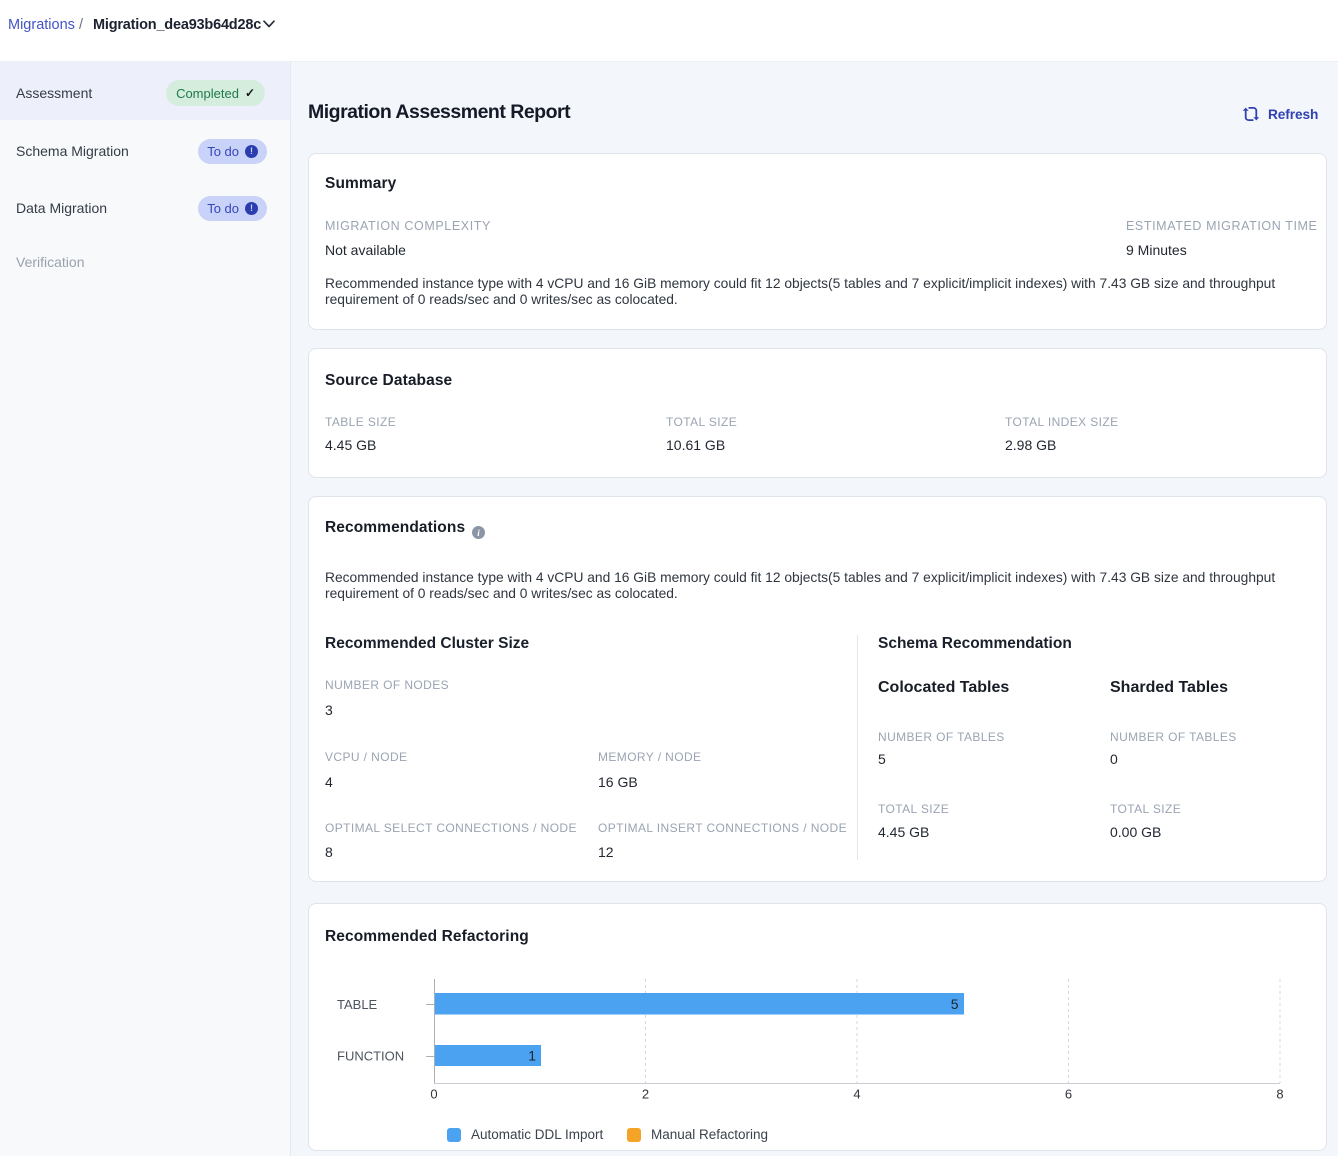 Image resolution: width=1338 pixels, height=1156 pixels. Describe the element at coordinates (856, 1094) in the screenshot. I see `svg-text: 4` at that location.